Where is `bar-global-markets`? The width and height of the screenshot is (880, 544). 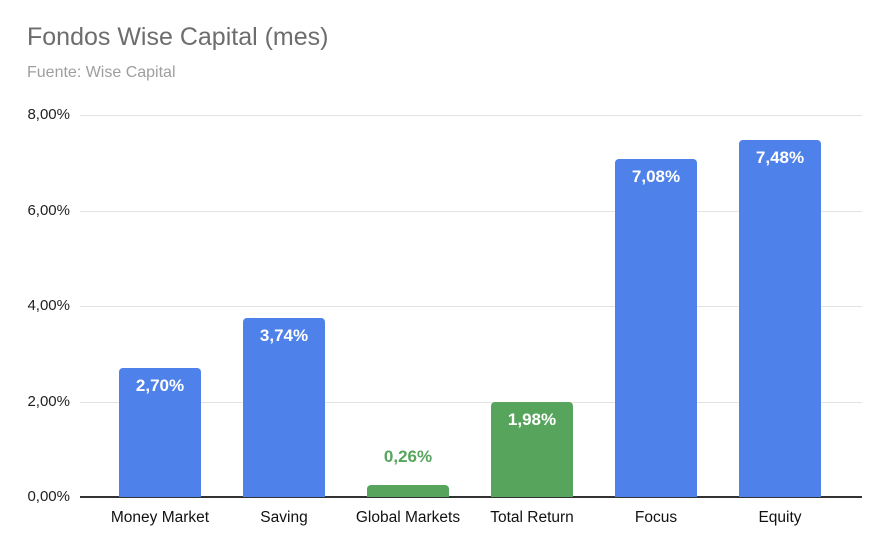 bar-global-markets is located at coordinates (408, 490).